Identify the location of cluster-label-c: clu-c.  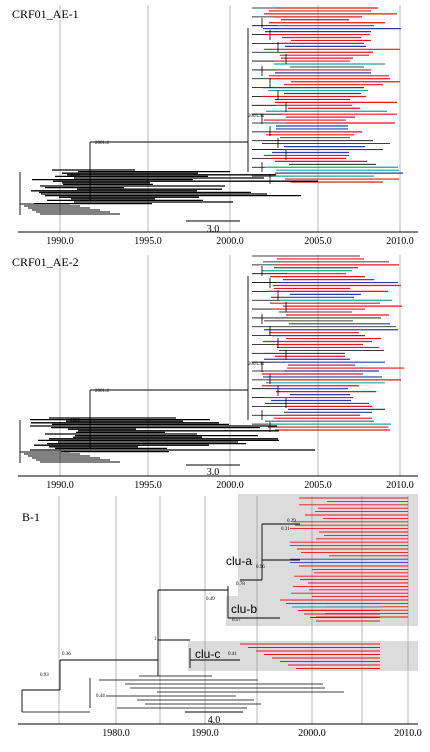
(207, 654).